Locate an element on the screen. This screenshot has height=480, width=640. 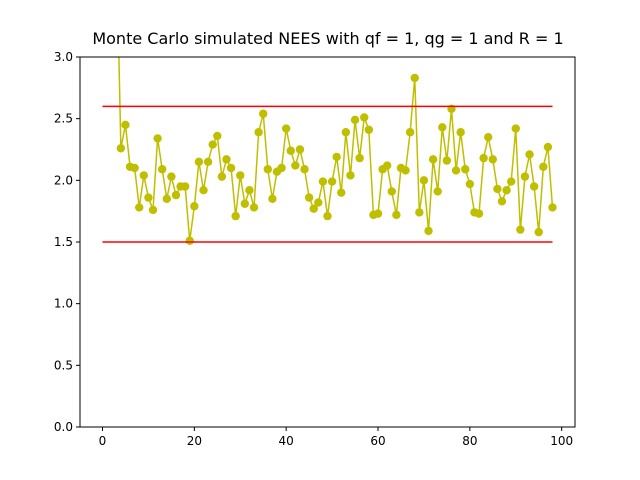
y-tick-label: 1.0 is located at coordinates (63, 304).